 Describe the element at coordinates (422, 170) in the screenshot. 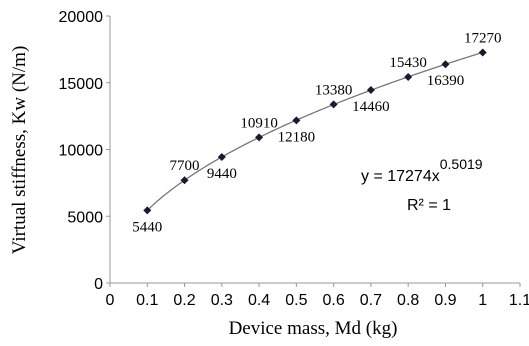

I see `trendline-equation: y = 17274x0.5019` at that location.